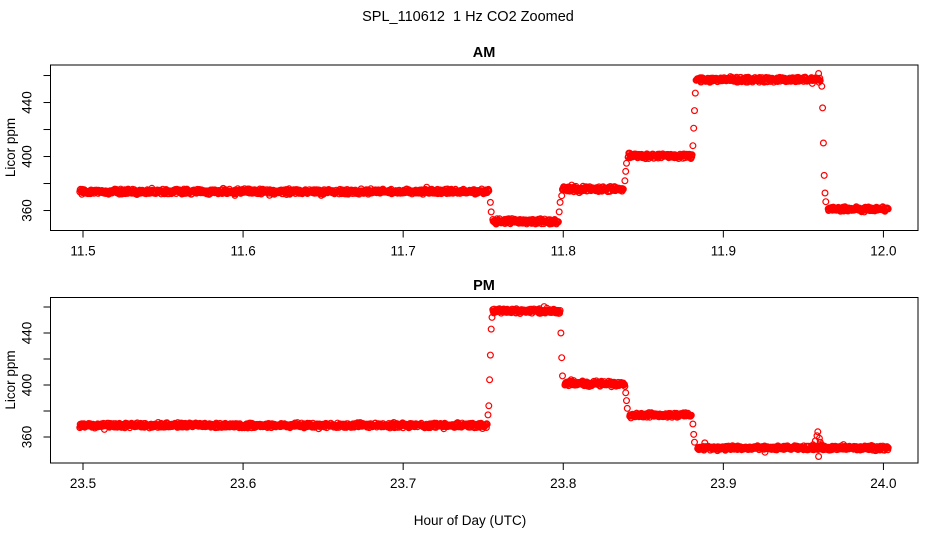 The image size is (936, 540). I want to click on x-tick-label: 12.0, so click(883, 251).